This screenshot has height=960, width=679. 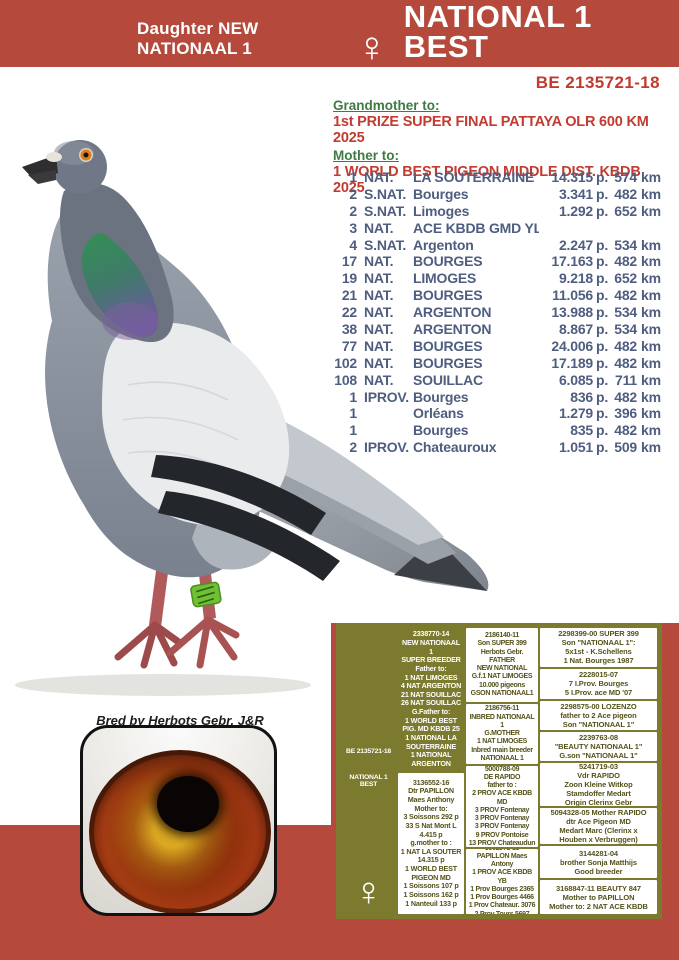 What do you see at coordinates (441, 210) in the screenshot?
I see `result-place: Limoges` at bounding box center [441, 210].